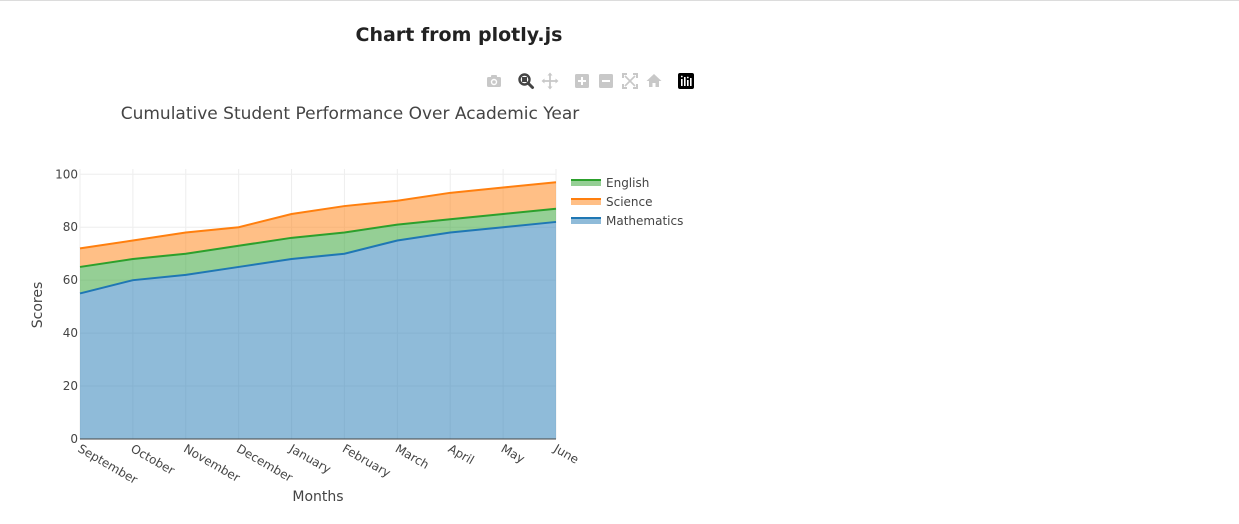 Image resolution: width=1239 pixels, height=524 pixels. What do you see at coordinates (654, 81) in the screenshot?
I see `home-icon` at bounding box center [654, 81].